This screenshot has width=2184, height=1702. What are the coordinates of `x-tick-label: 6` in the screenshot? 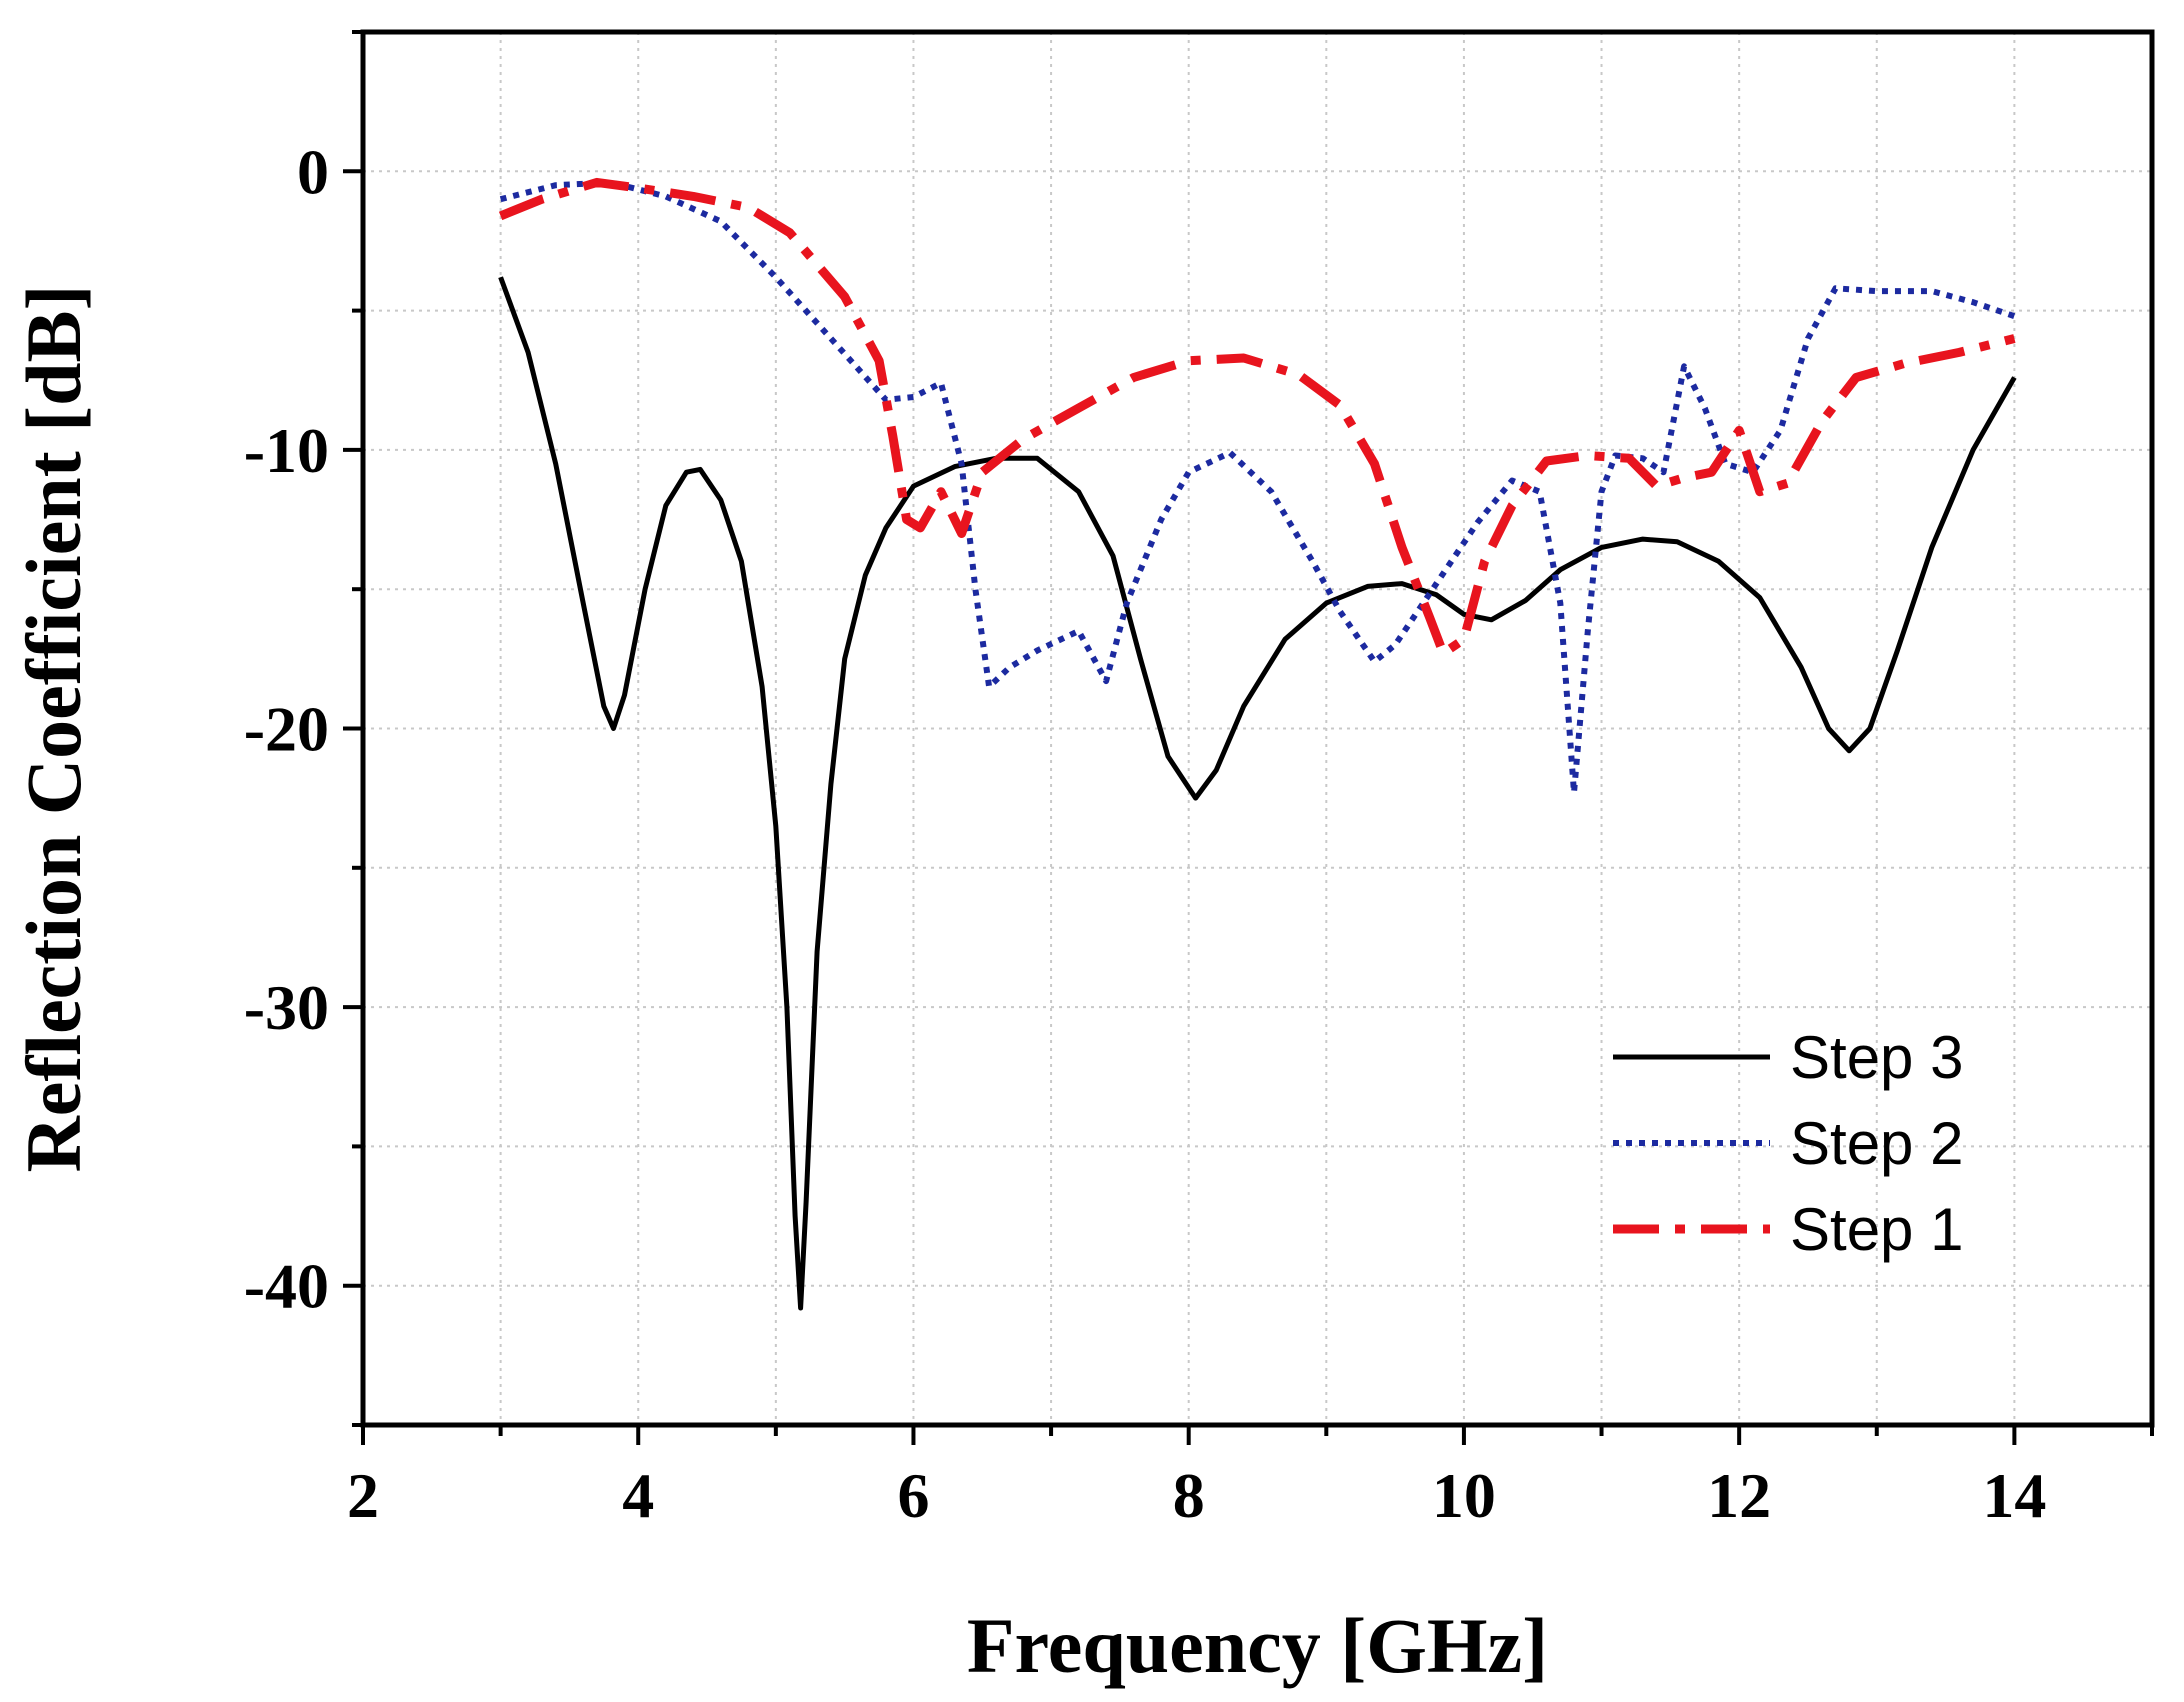 It's located at (913, 1495).